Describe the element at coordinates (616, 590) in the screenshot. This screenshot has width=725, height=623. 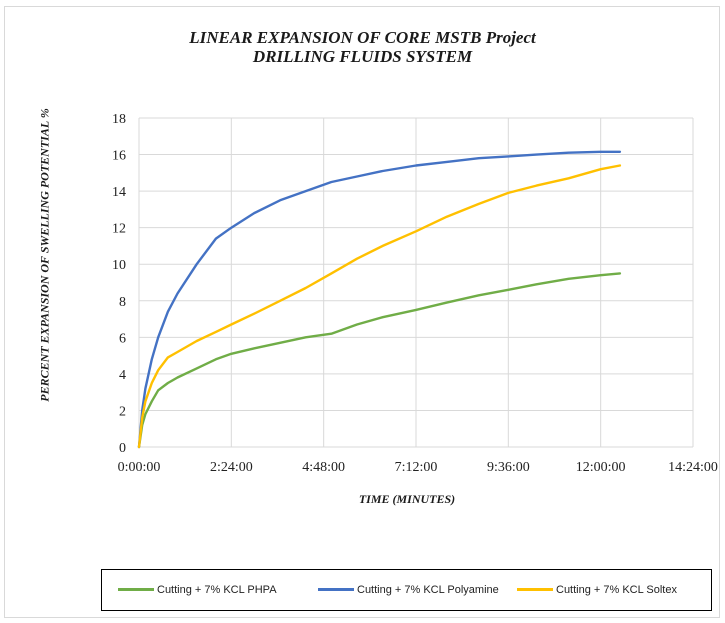
I see `legend-label-soltex: Cutting + 7% KCL Soltex` at that location.